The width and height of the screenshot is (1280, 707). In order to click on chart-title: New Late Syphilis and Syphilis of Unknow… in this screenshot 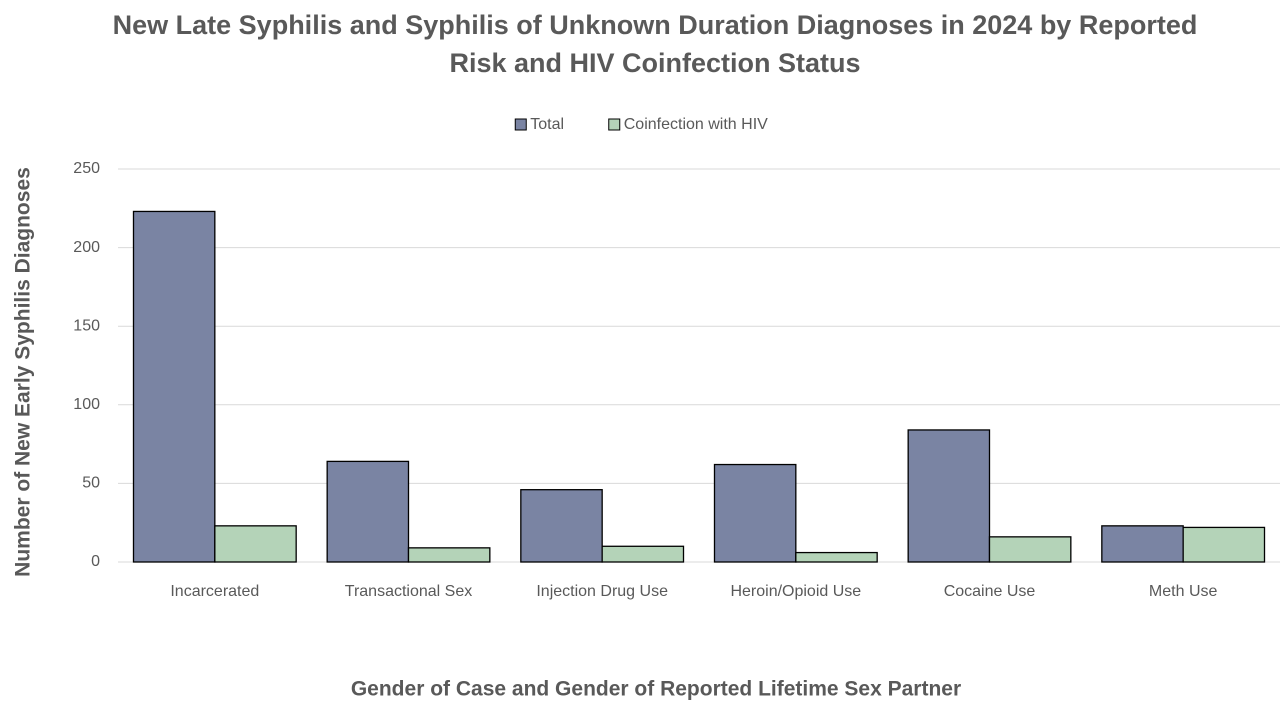, I will do `click(655, 44)`.